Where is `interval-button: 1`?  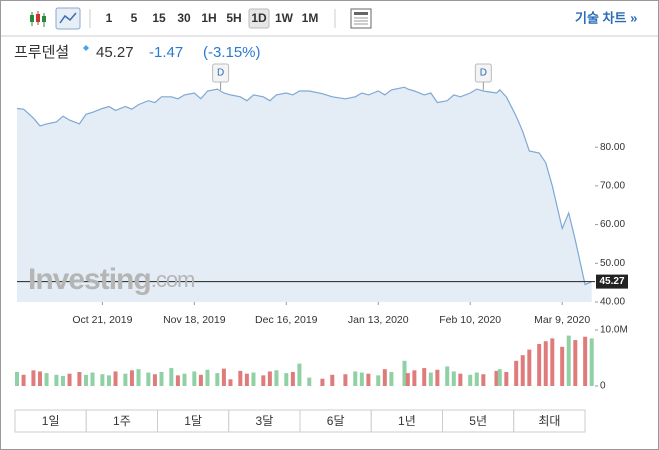
interval-button: 1 is located at coordinates (109, 18).